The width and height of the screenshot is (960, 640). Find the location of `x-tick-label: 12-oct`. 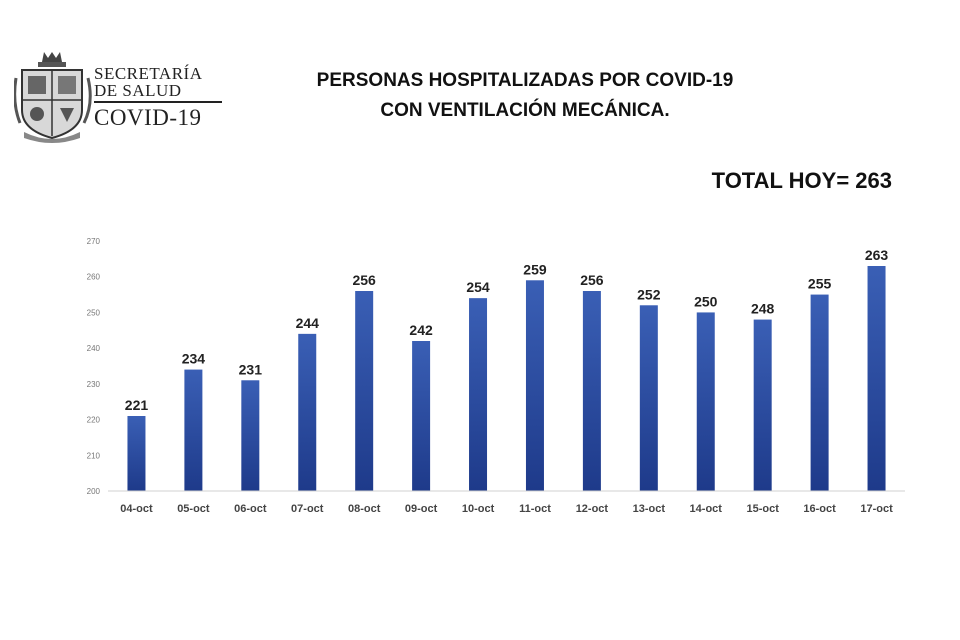

x-tick-label: 12-oct is located at coordinates (592, 509).